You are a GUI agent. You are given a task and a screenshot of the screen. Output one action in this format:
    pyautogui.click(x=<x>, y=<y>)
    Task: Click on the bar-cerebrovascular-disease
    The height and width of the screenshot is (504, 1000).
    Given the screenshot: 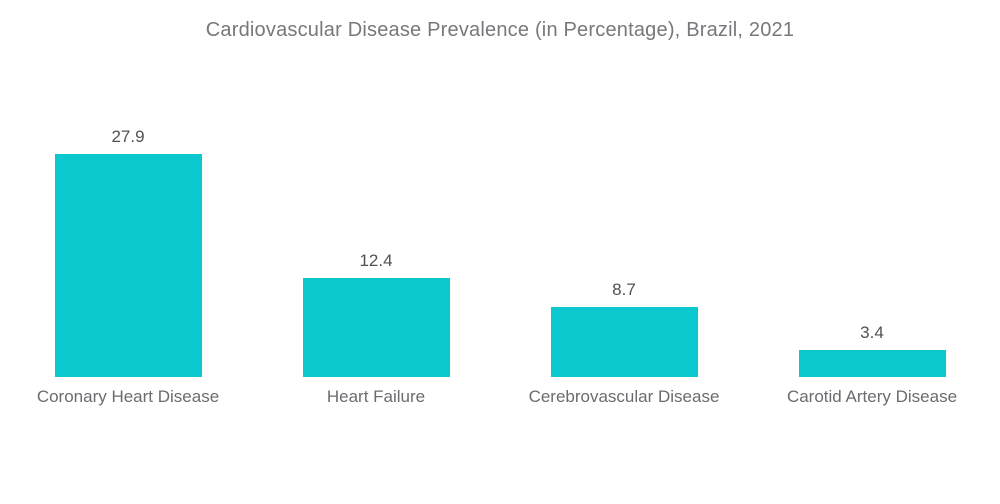 What is the action you would take?
    pyautogui.click(x=624, y=342)
    